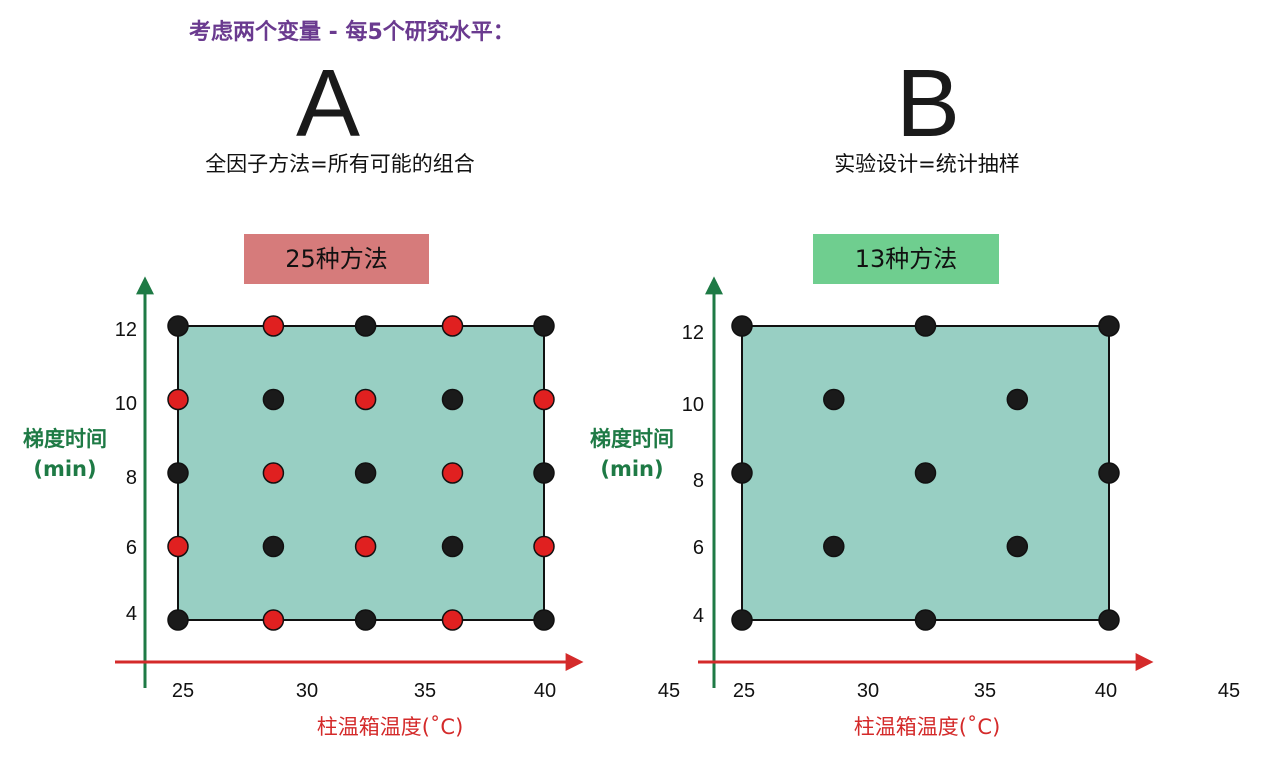 This screenshot has width=1280, height=760. What do you see at coordinates (1106, 691) in the screenshot?
I see `panel-b-x-tick: 40` at bounding box center [1106, 691].